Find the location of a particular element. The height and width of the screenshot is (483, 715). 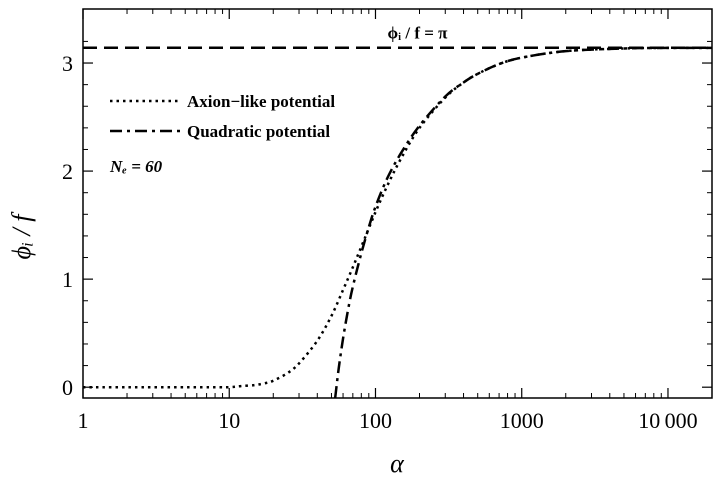

y-tick-label: 0 is located at coordinates (67, 387).